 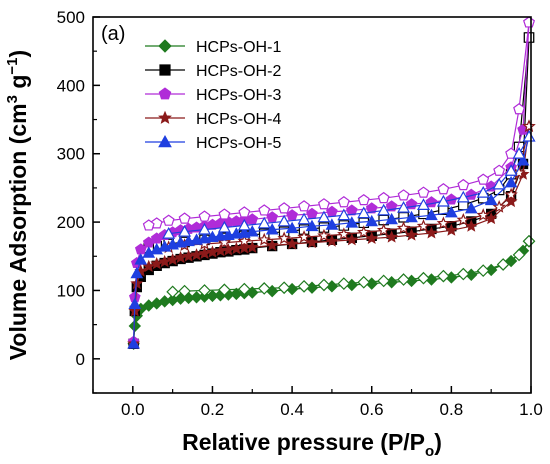 What do you see at coordinates (133, 409) in the screenshot?
I see `x-tick-label: 0.0` at bounding box center [133, 409].